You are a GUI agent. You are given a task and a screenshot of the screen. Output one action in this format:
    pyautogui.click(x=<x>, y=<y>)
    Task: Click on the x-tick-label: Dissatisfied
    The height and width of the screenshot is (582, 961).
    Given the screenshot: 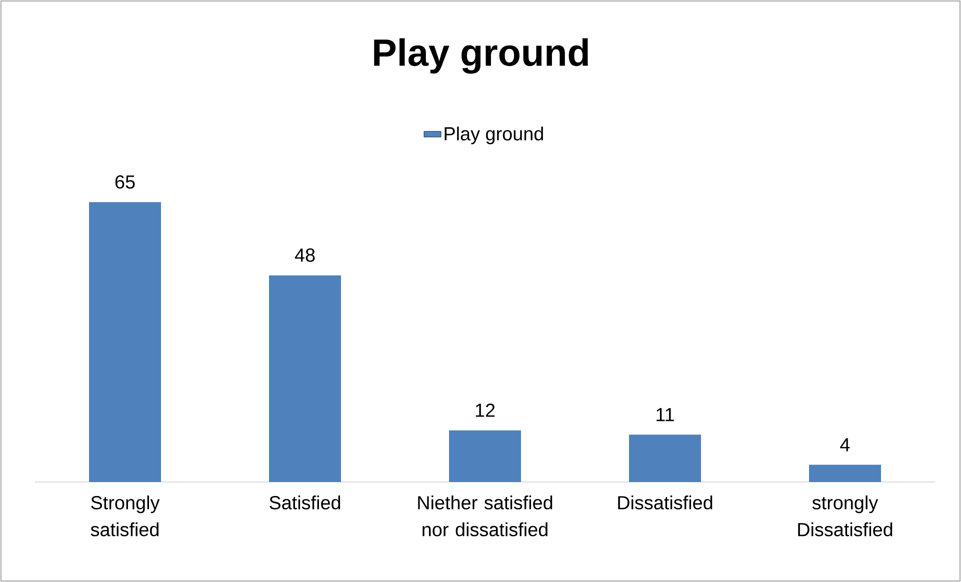 What is the action you would take?
    pyautogui.click(x=665, y=503)
    